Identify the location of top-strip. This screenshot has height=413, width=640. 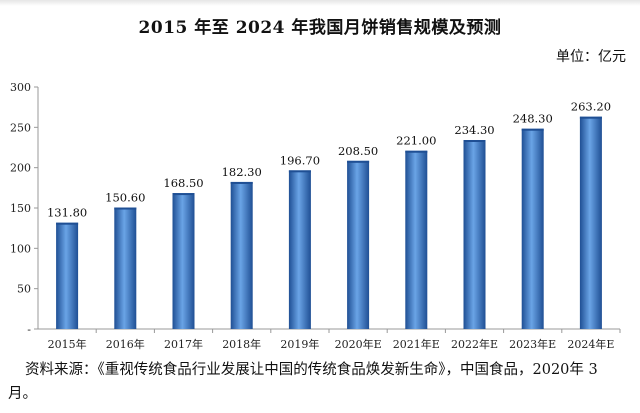
(320, 3).